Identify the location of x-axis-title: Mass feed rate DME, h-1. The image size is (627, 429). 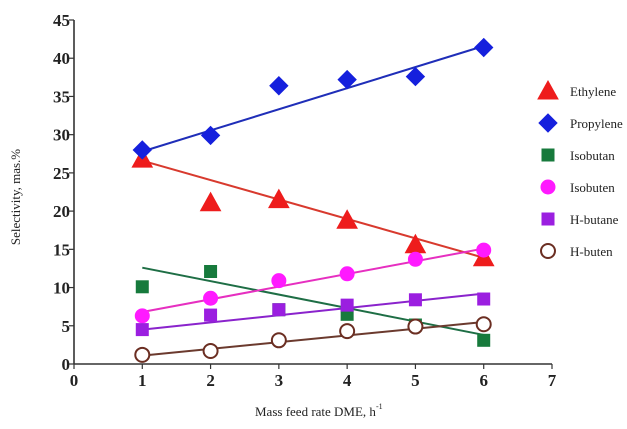
(319, 410).